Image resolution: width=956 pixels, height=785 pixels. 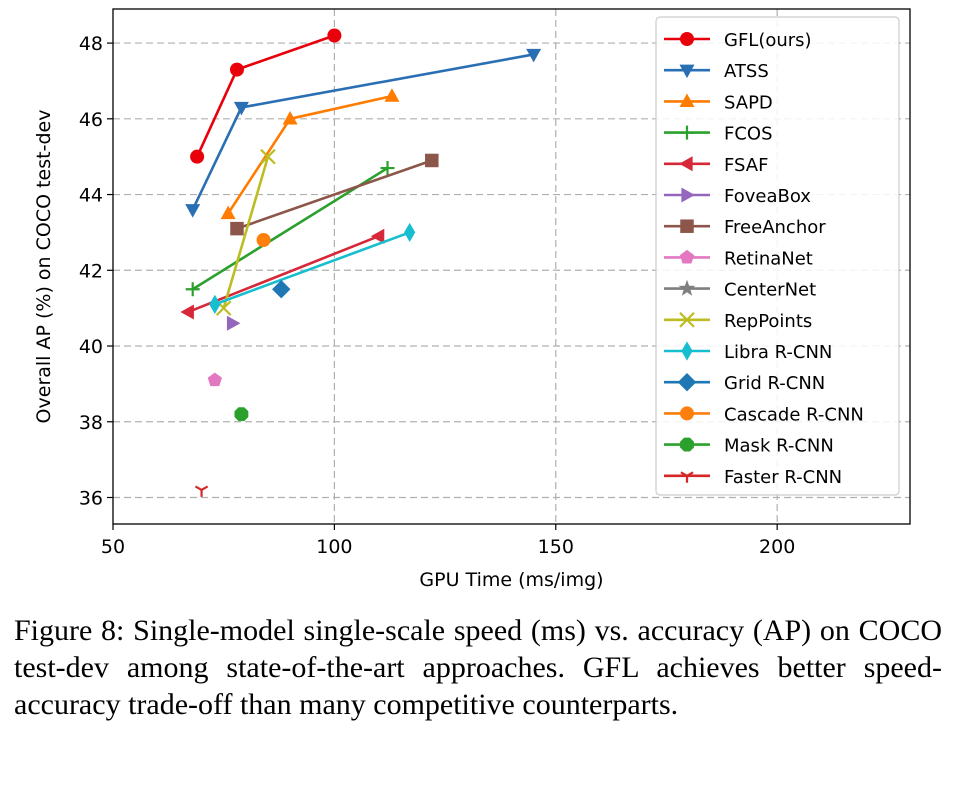 What do you see at coordinates (768, 258) in the screenshot?
I see `legend-label: RetinaNet` at bounding box center [768, 258].